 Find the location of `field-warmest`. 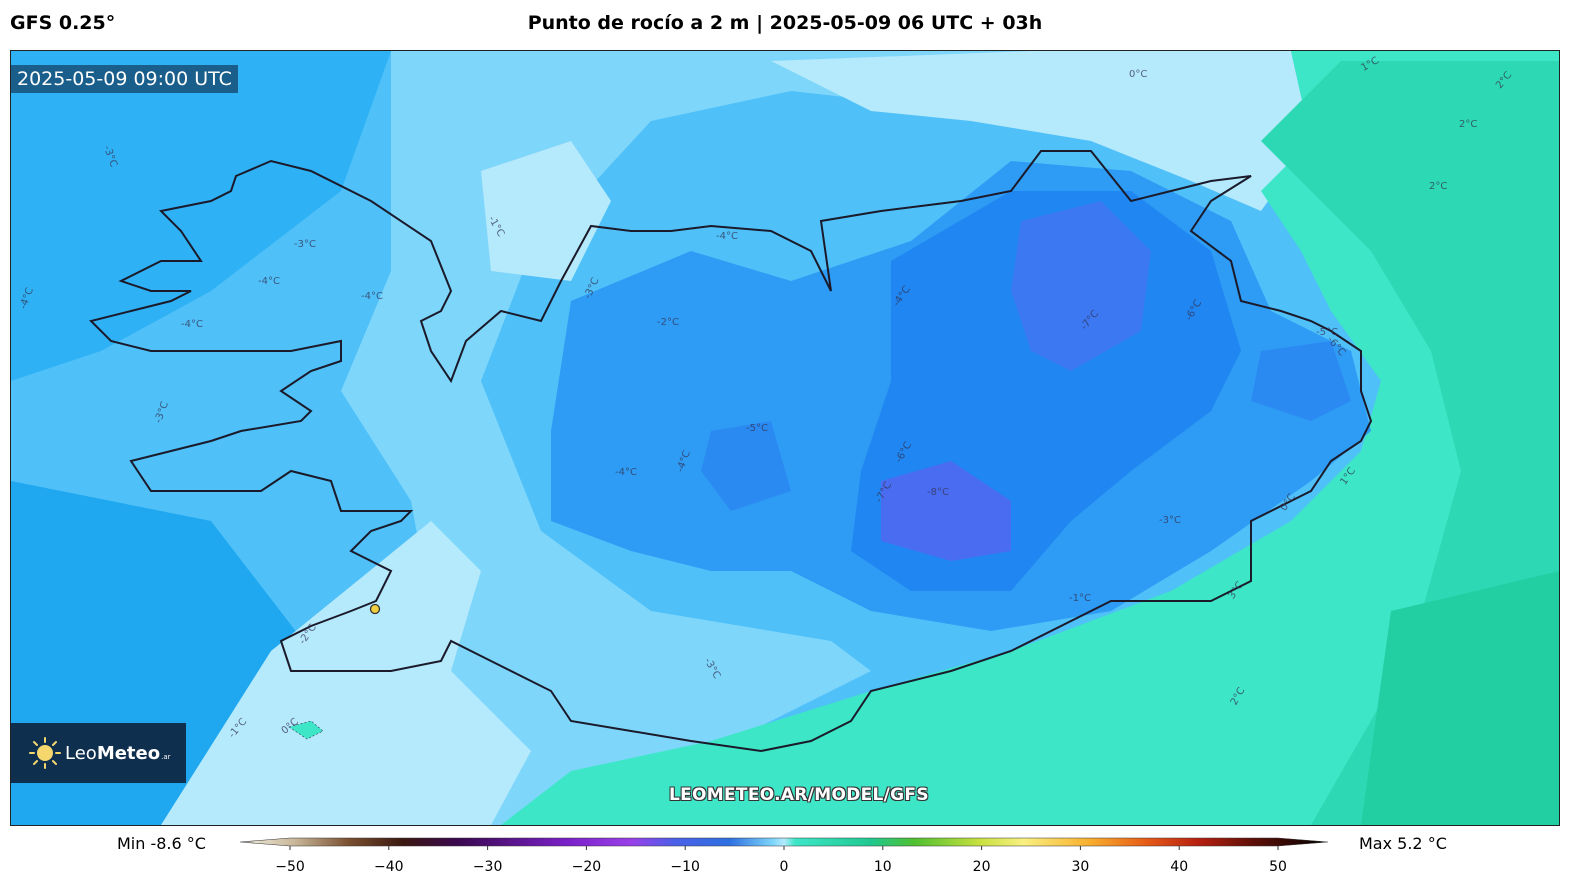

field-warmest is located at coordinates (1460, 698).